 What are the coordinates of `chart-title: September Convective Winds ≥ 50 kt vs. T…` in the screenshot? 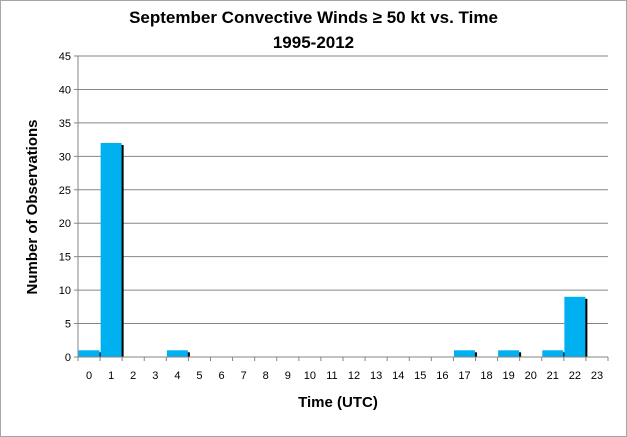 It's located at (313, 17).